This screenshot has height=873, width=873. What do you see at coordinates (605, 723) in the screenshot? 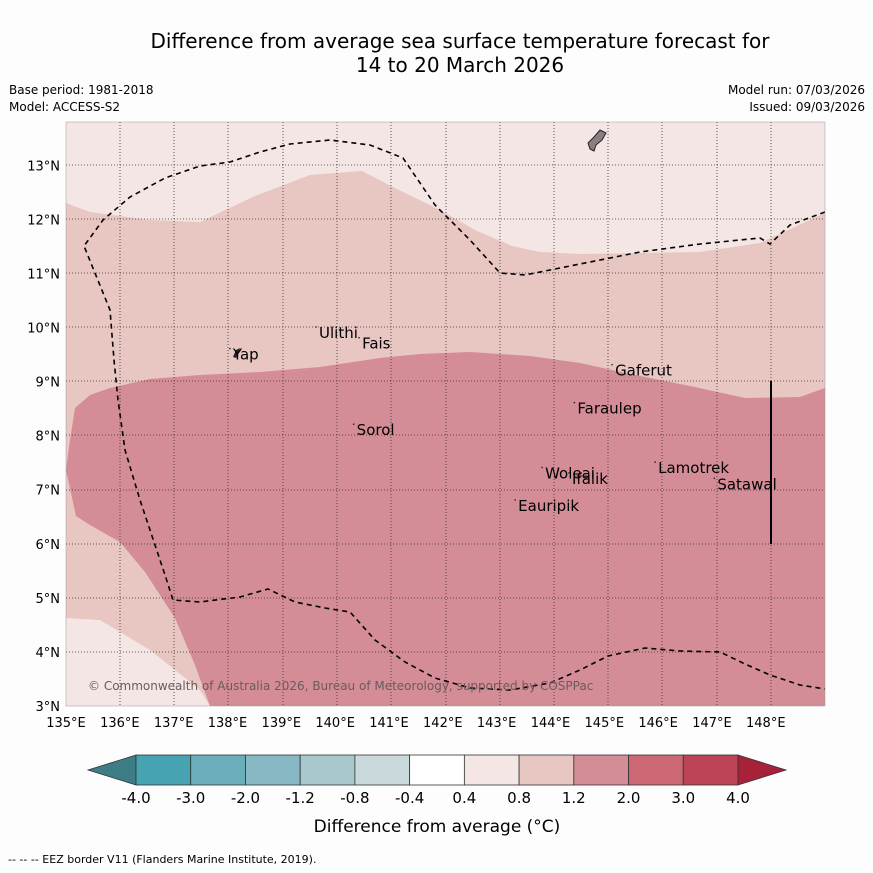
I see `lon-tick-label: 145°E` at bounding box center [605, 723].